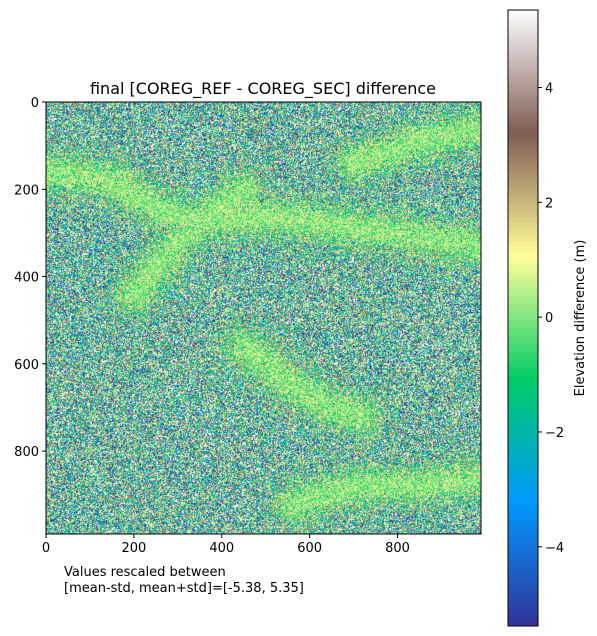  Describe the element at coordinates (554, 548) in the screenshot. I see `colorbar-tick-label: −4` at that location.